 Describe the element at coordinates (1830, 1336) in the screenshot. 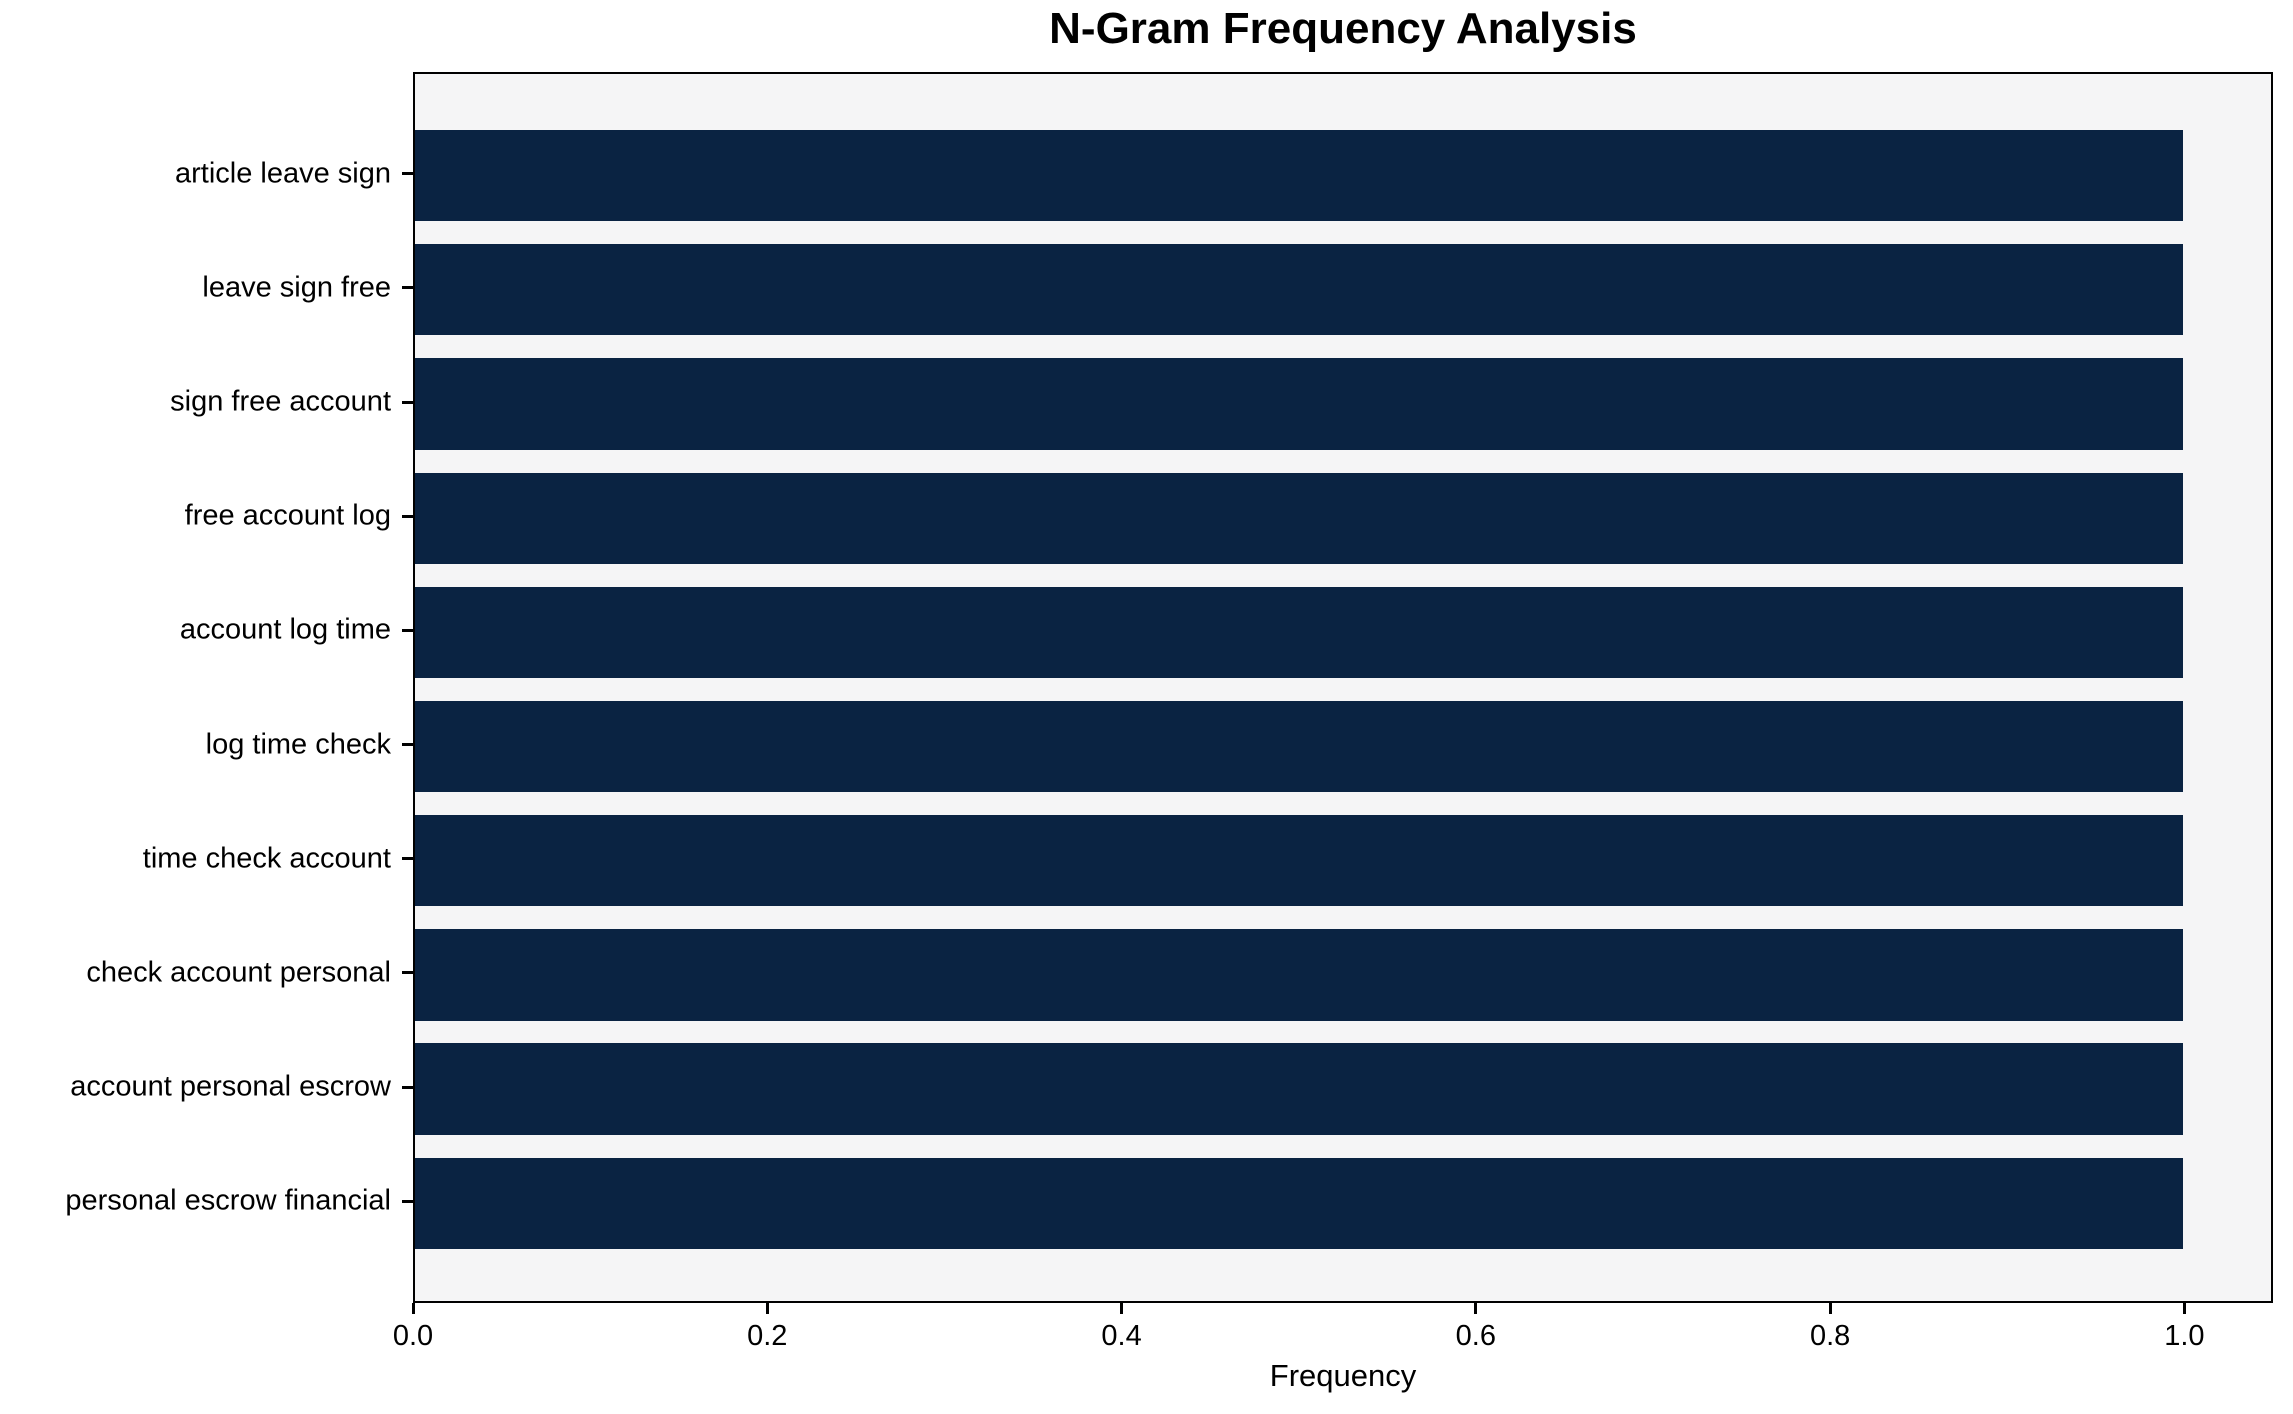

I see `x-tick-label: 0.8` at that location.